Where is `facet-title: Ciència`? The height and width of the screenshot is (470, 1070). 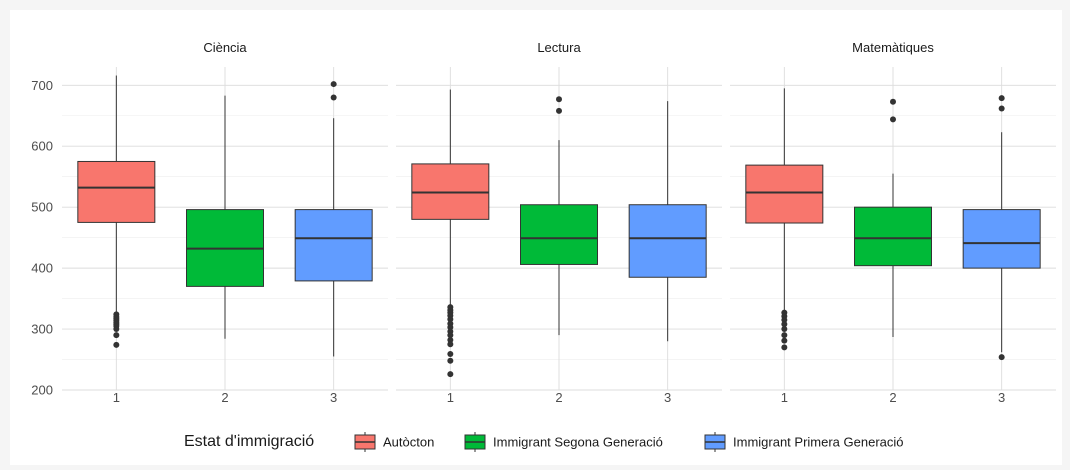
facet-title: Ciència is located at coordinates (225, 47).